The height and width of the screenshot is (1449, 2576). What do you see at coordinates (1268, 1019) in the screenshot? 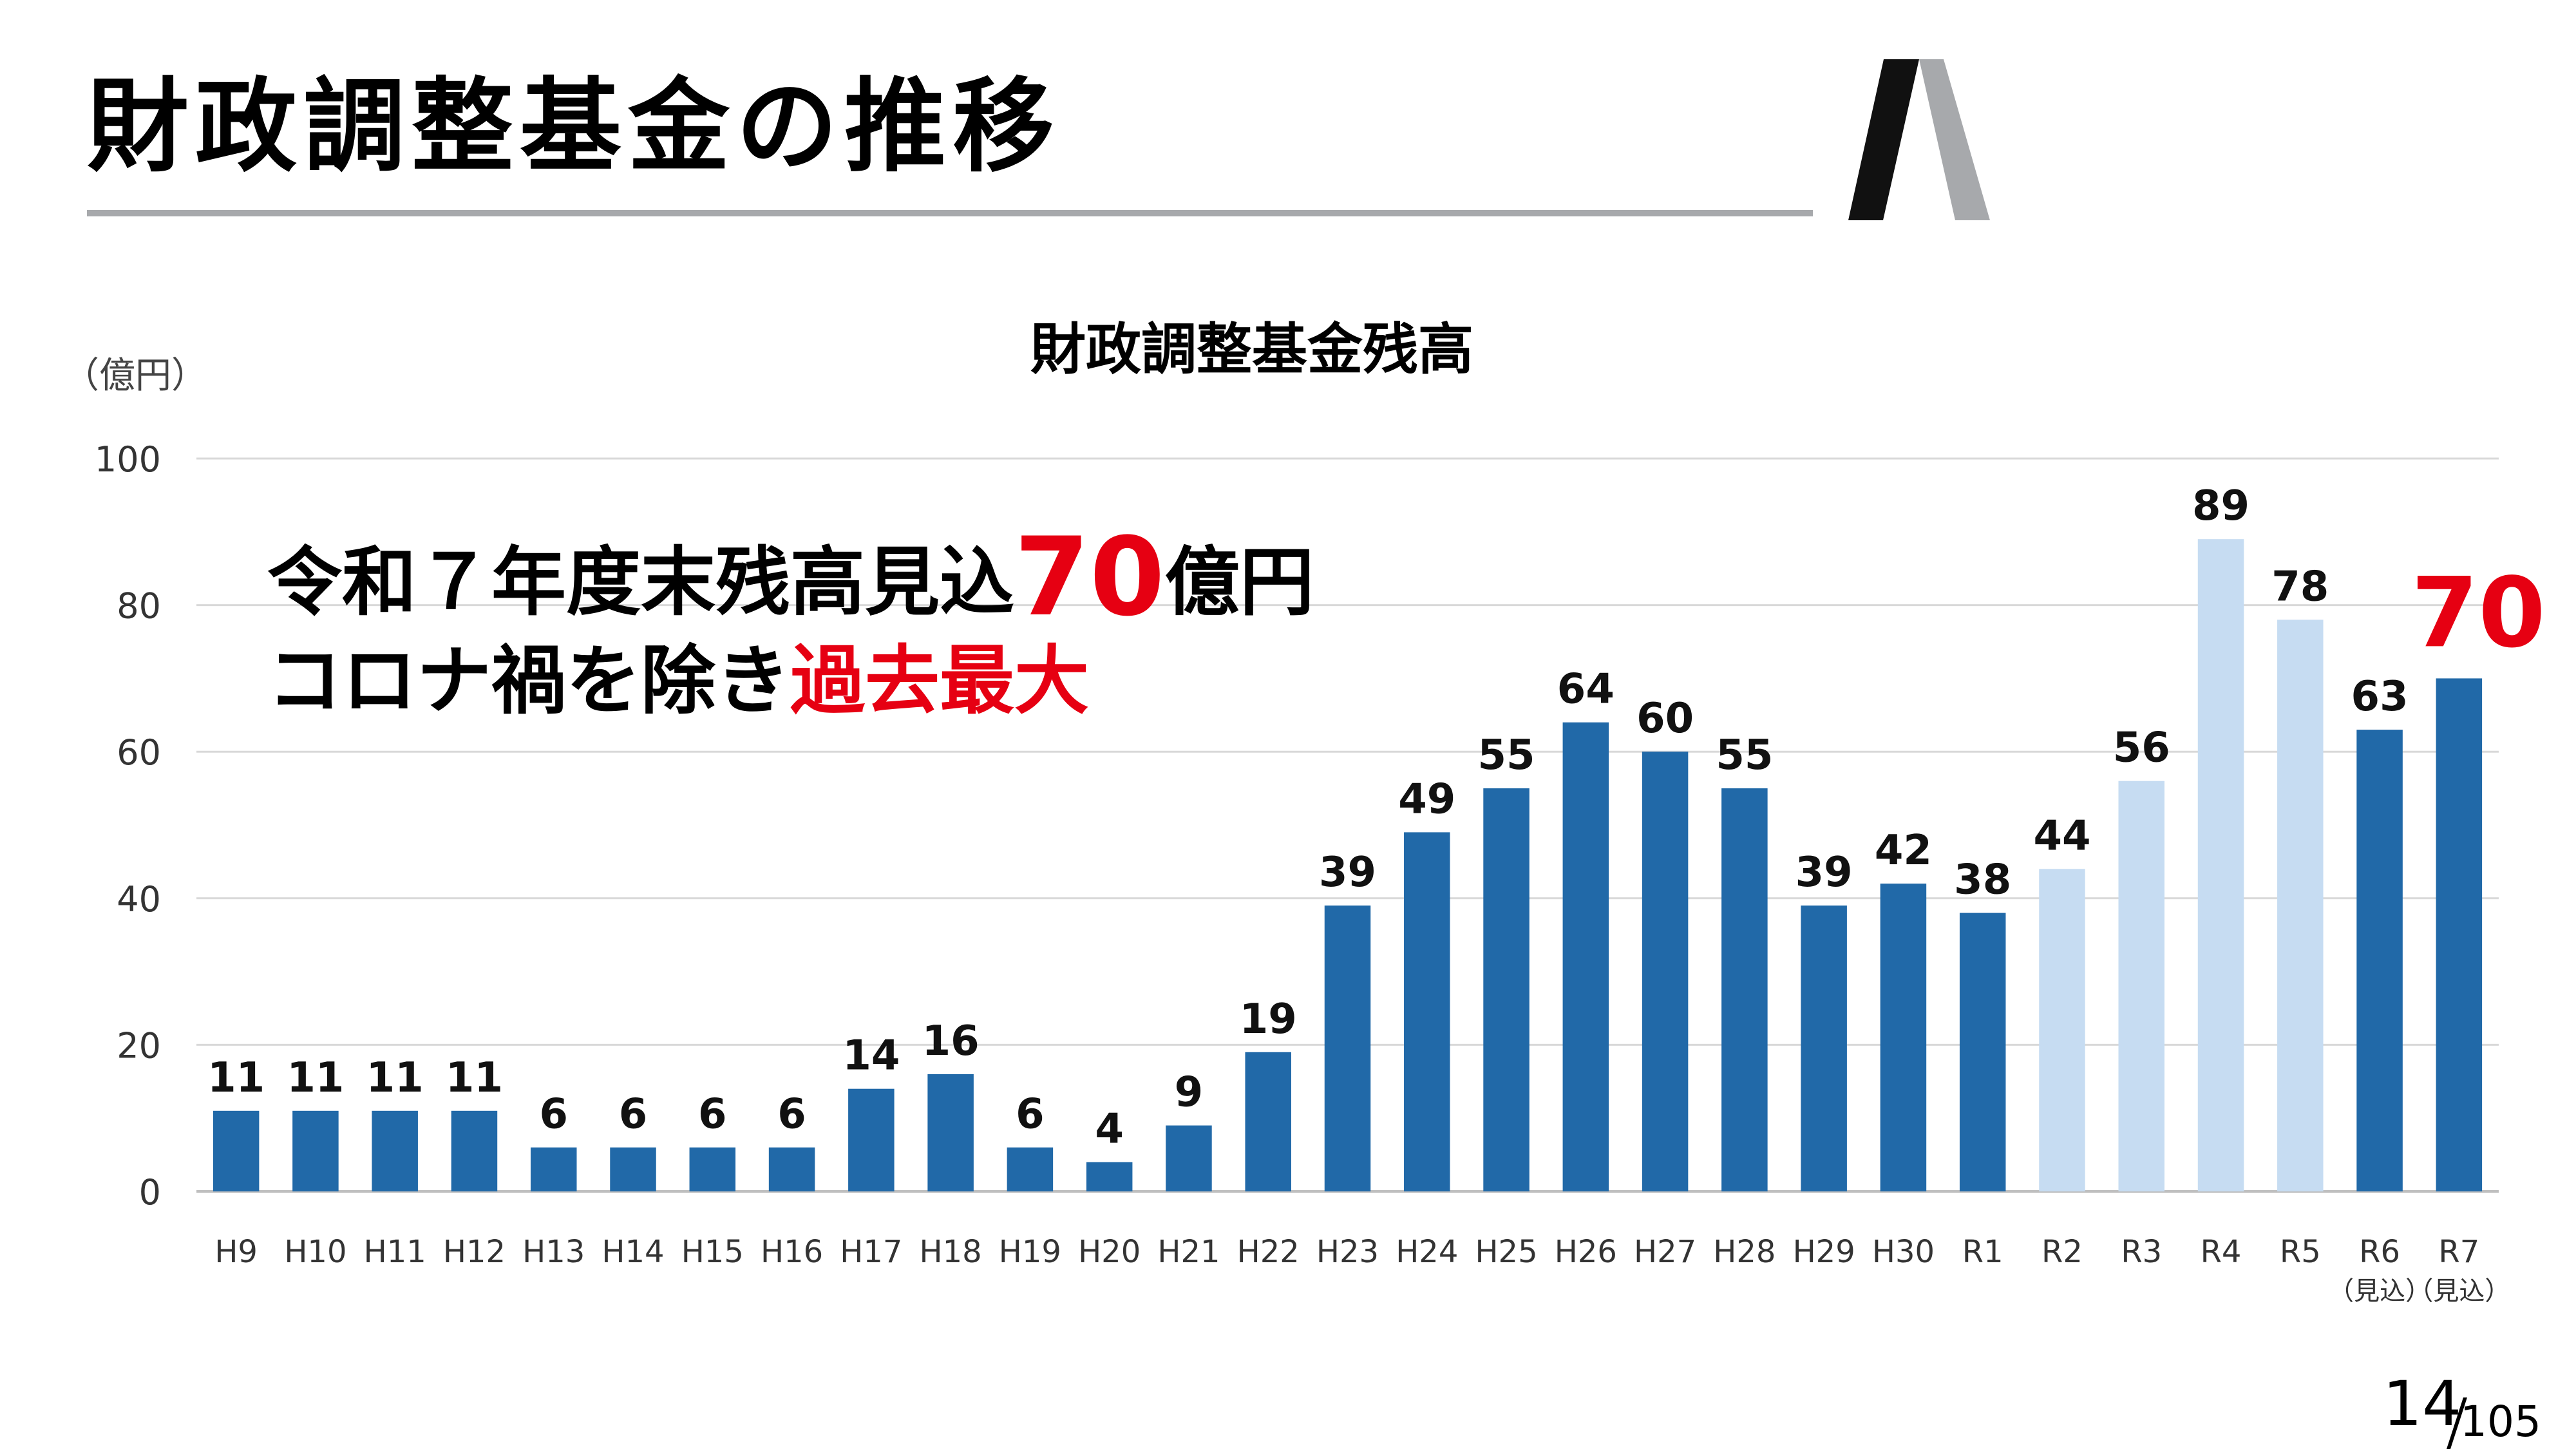
I see `data-label: 19` at bounding box center [1268, 1019].